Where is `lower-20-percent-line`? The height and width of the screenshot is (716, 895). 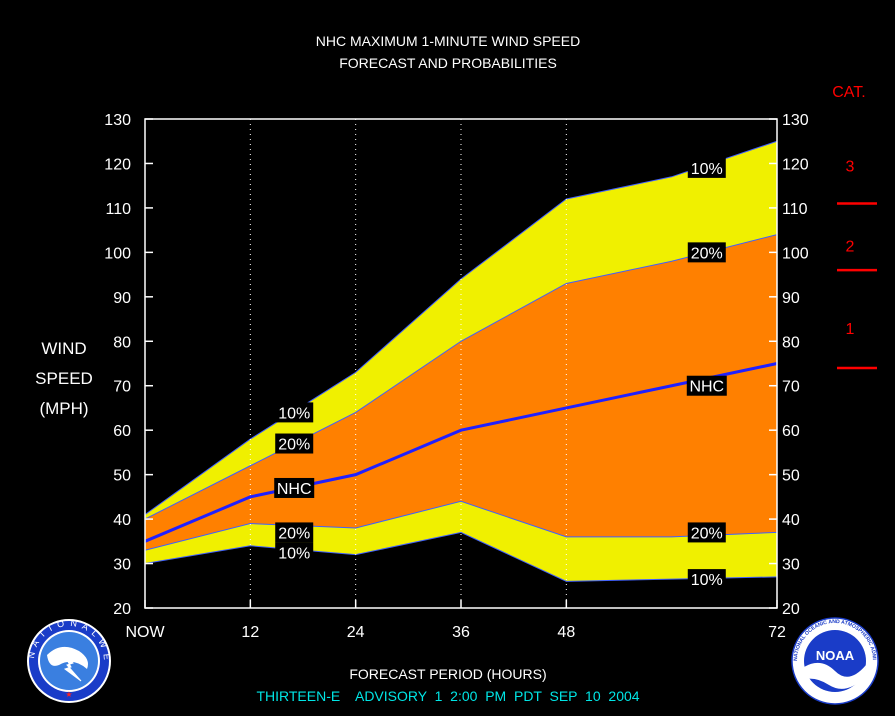 lower-20-percent-line is located at coordinates (461, 525).